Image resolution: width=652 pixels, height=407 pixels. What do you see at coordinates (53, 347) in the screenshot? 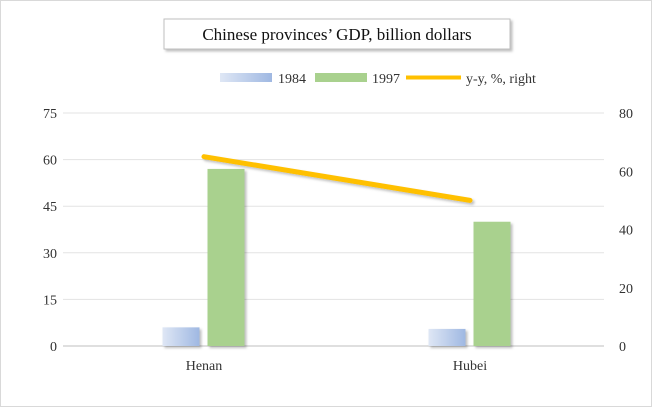
I see `left-tick-label: 0` at bounding box center [53, 347].